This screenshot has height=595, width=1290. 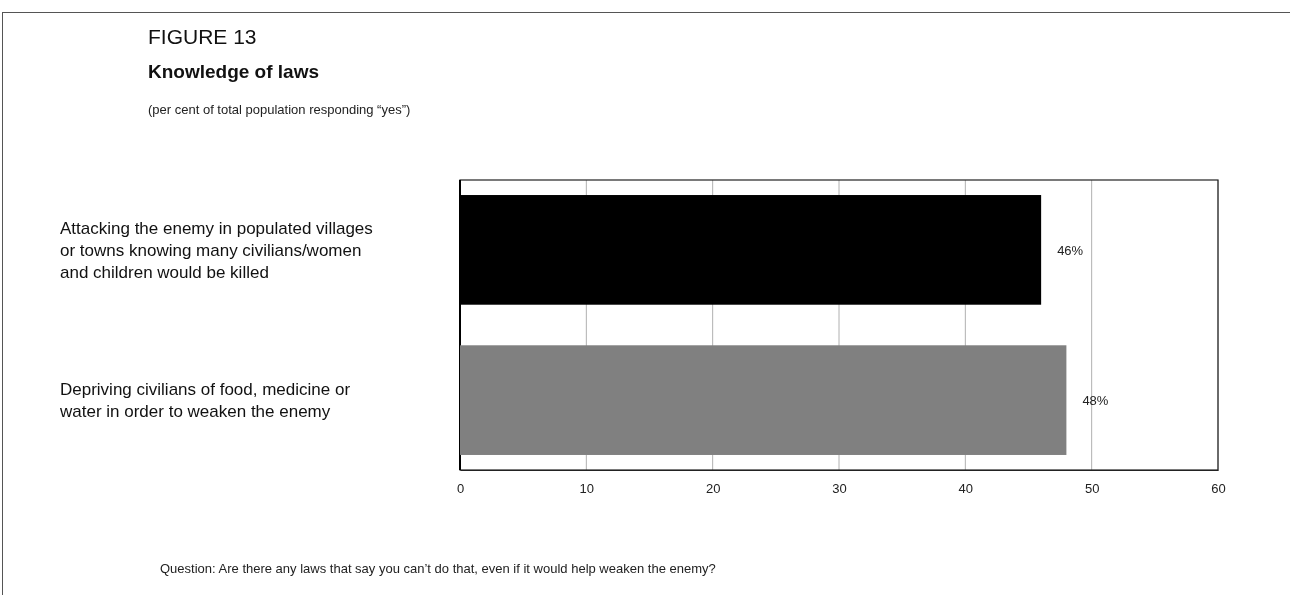 I want to click on x-tick-label: 10, so click(x=587, y=489).